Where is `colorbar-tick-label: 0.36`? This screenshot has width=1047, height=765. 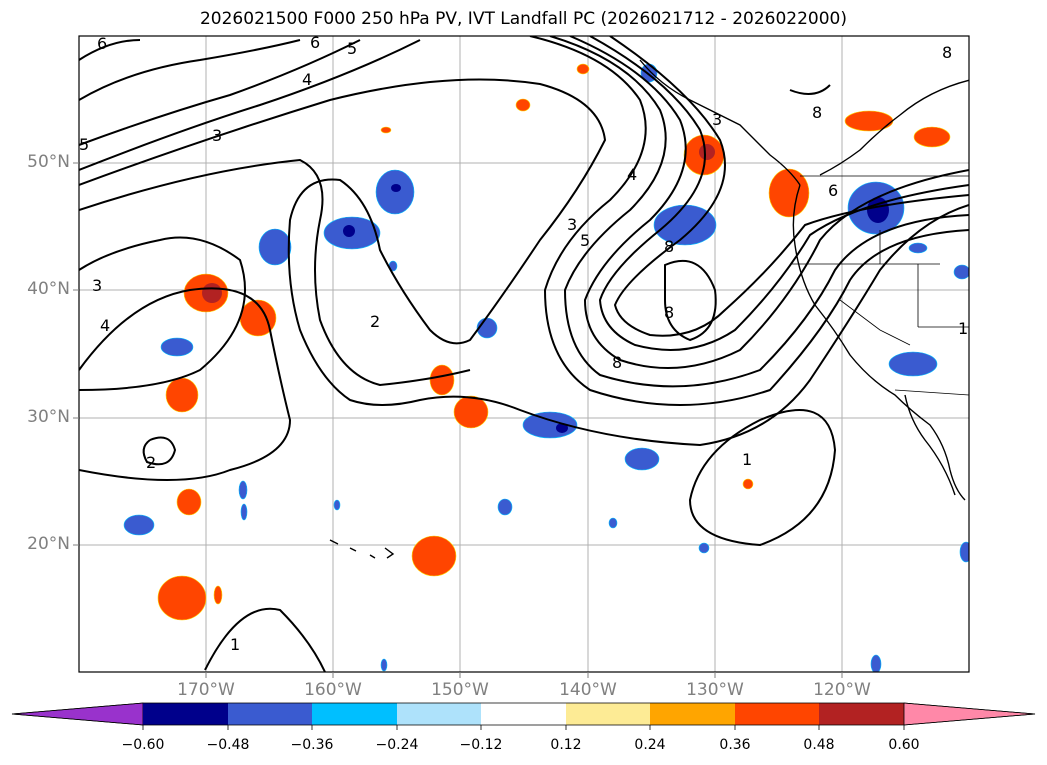 colorbar-tick-label: 0.36 is located at coordinates (735, 745).